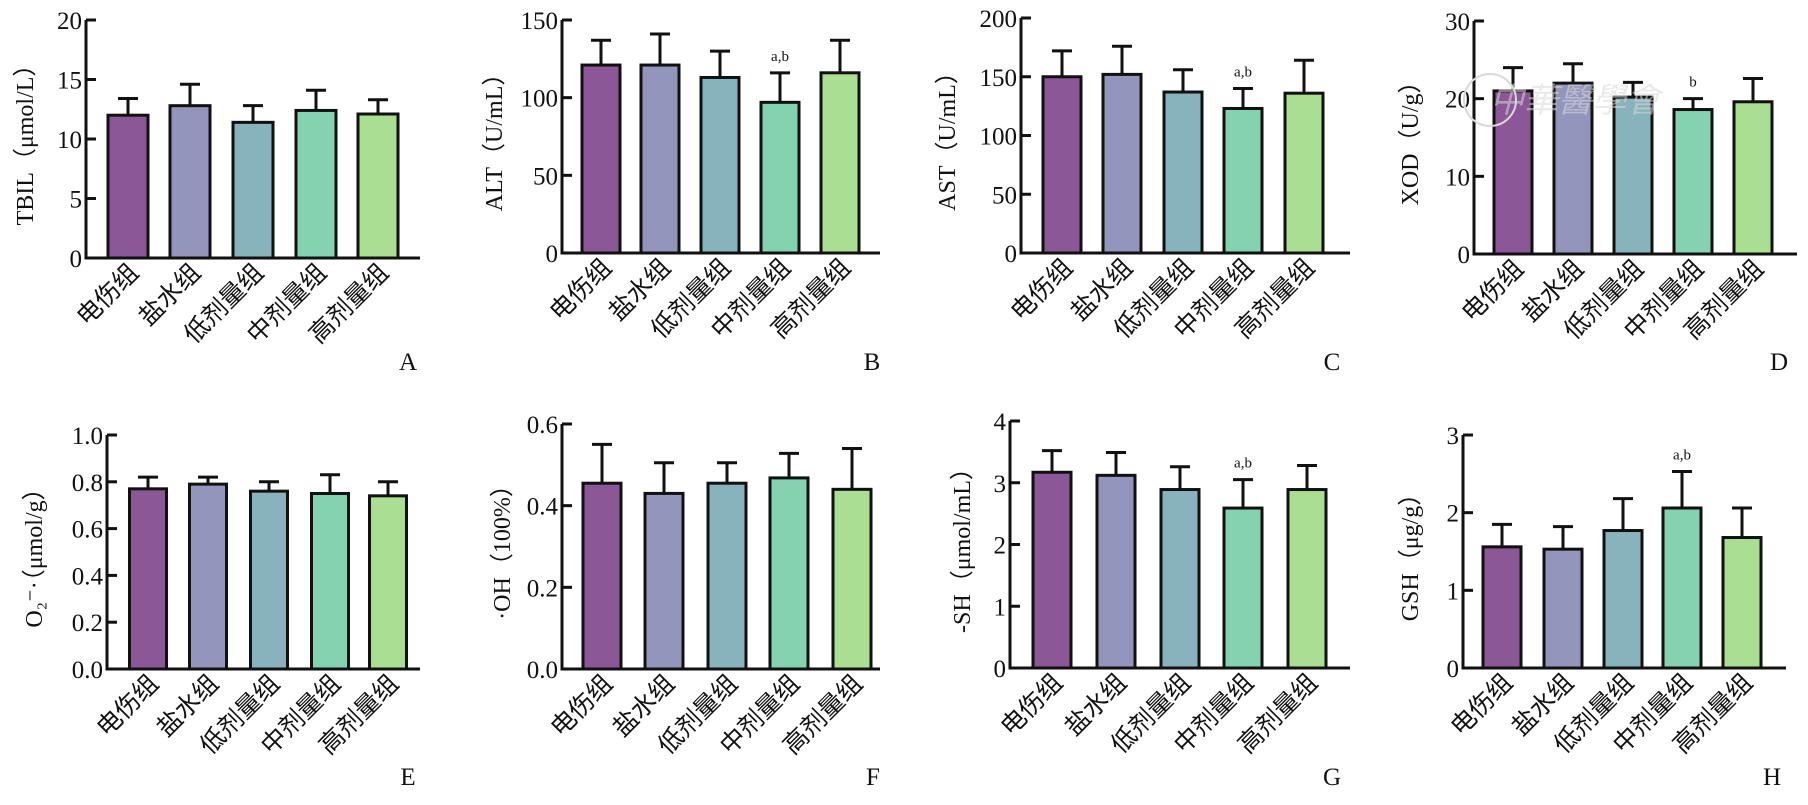 This screenshot has height=805, width=1808. What do you see at coordinates (76, 200) in the screenshot?
I see `y-tick-label: 5` at bounding box center [76, 200].